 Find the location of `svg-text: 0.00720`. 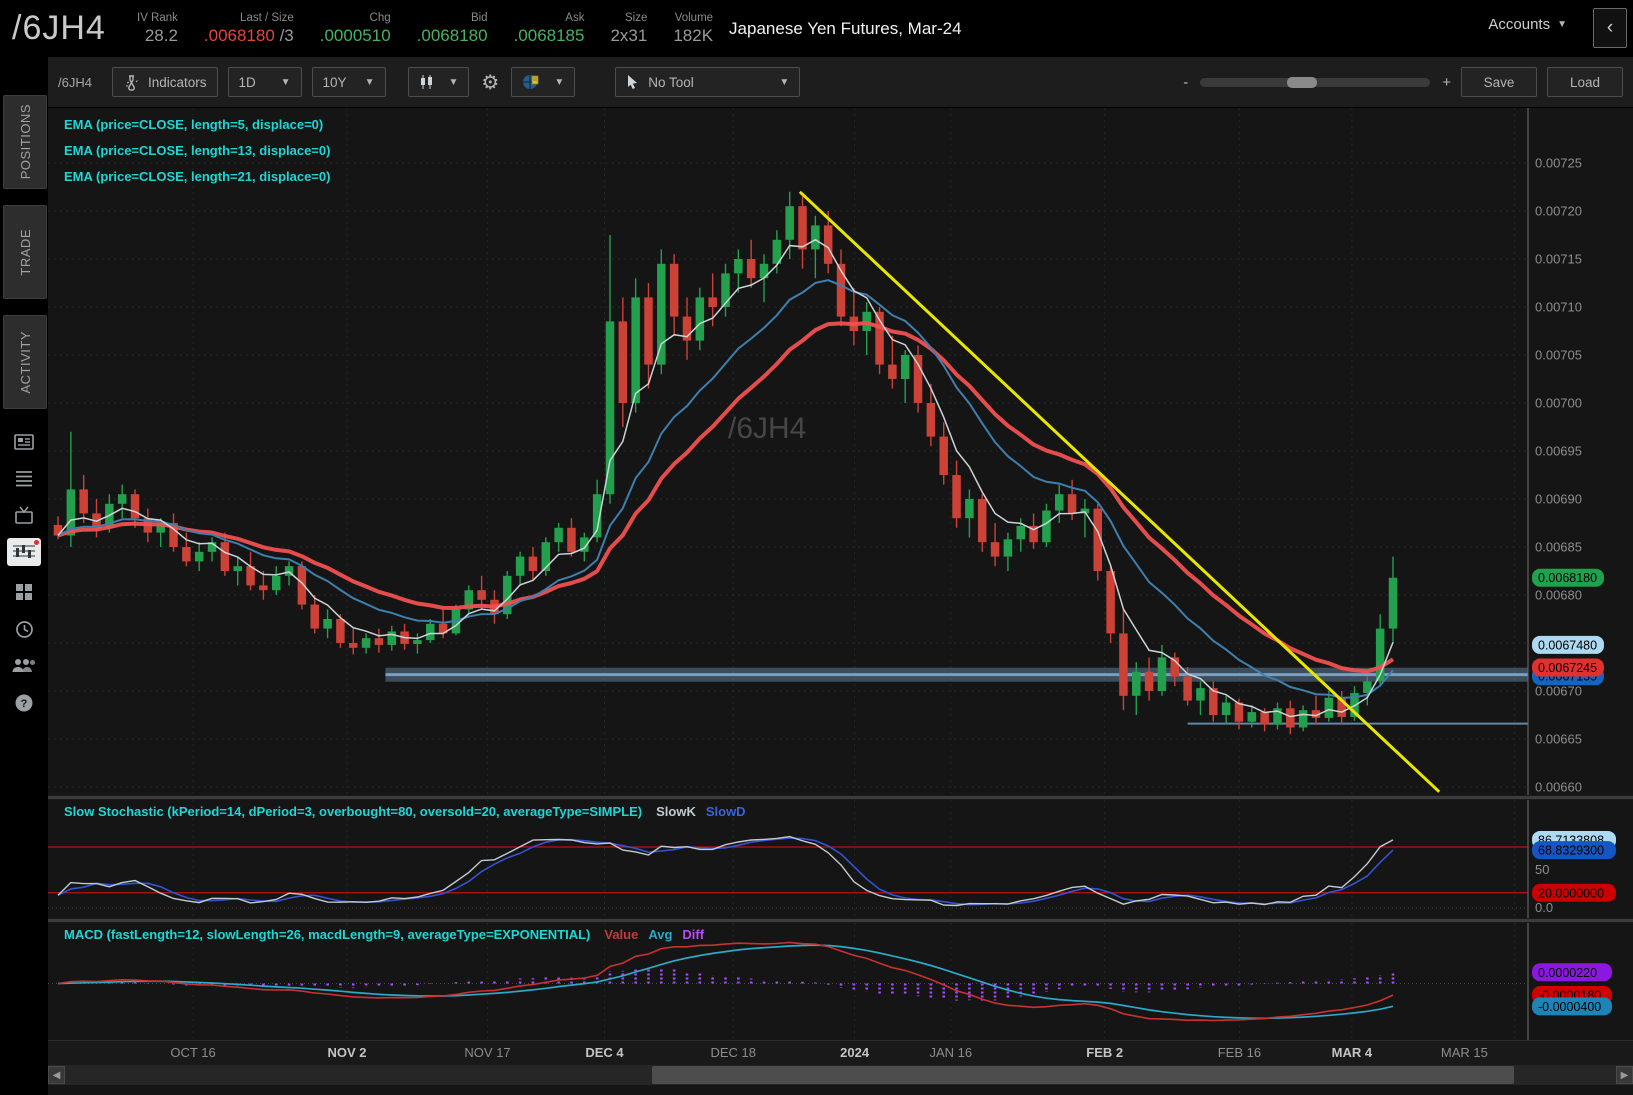

svg-text: 0.00720 is located at coordinates (1558, 211).